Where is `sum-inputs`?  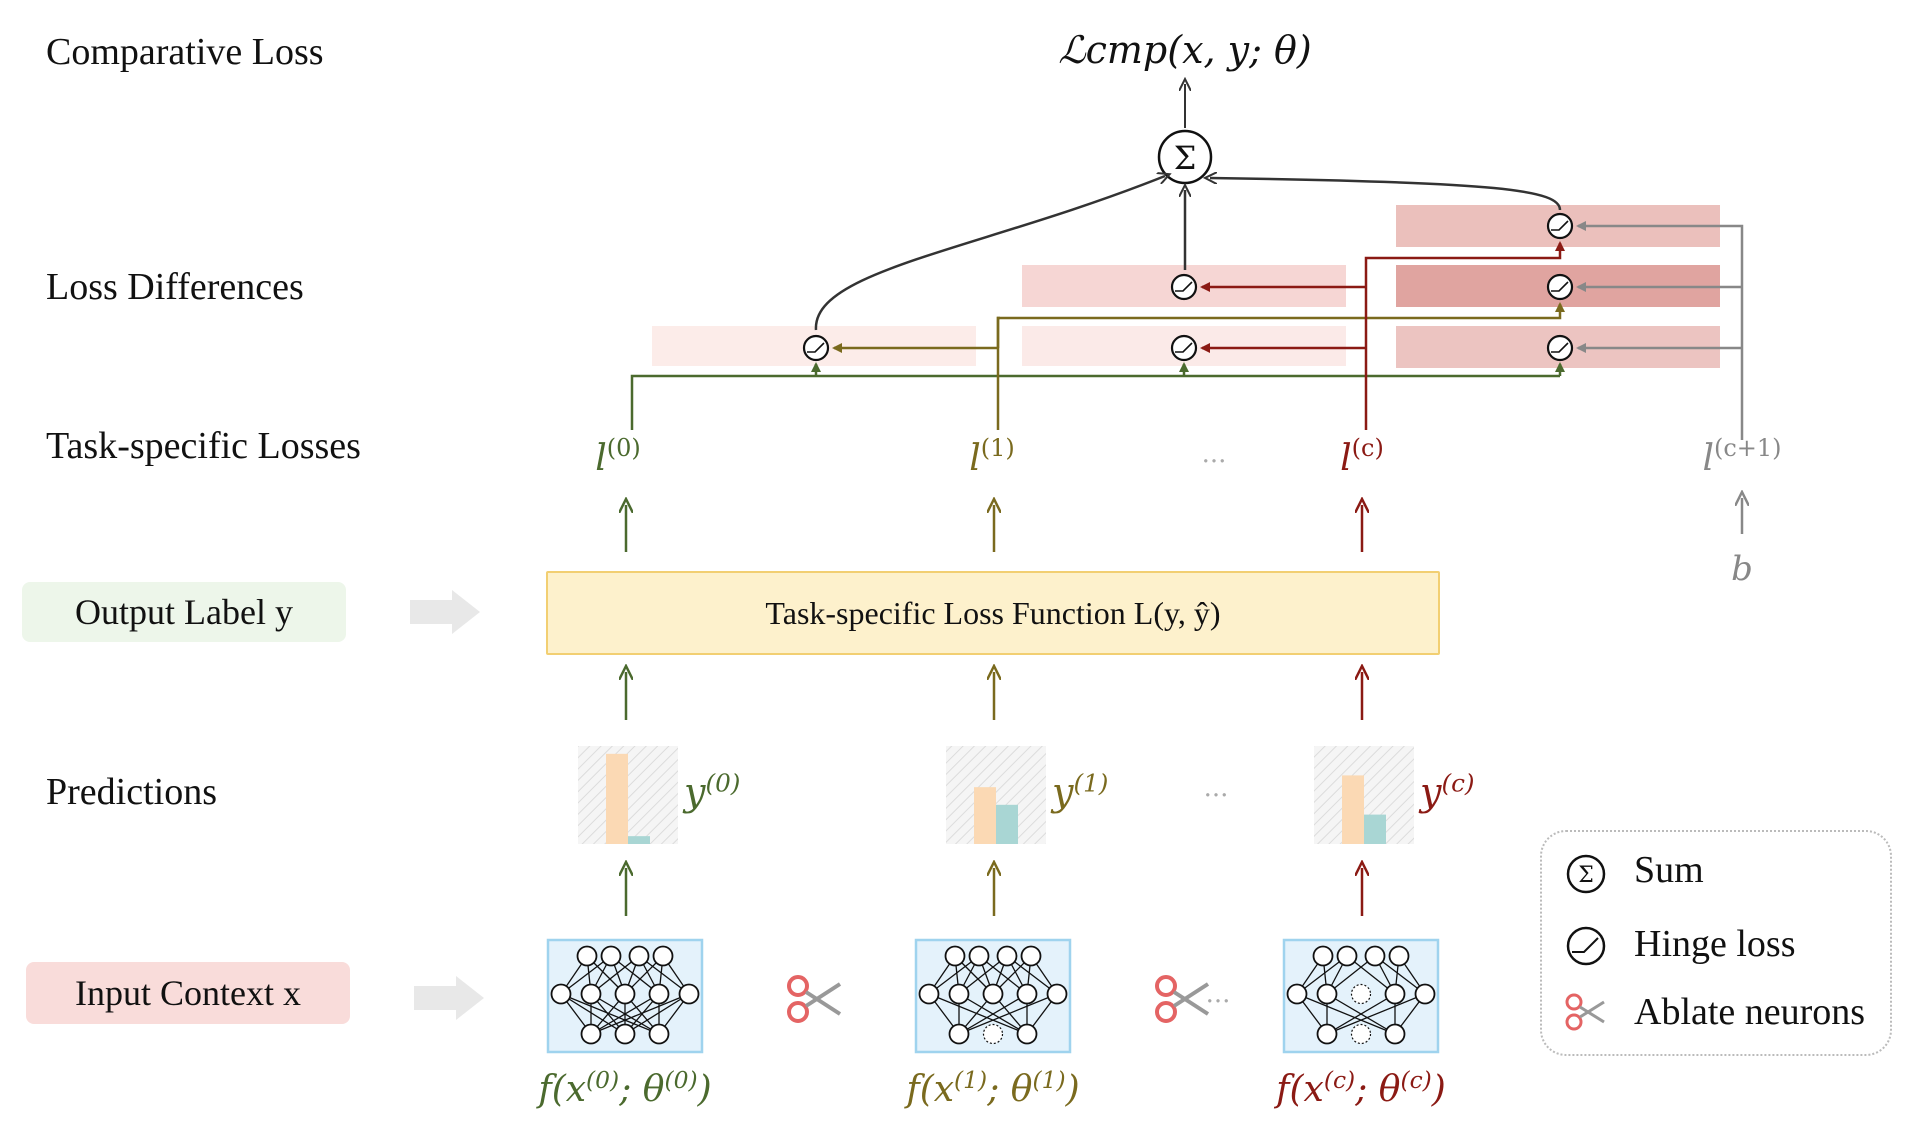 sum-inputs is located at coordinates (1188, 253).